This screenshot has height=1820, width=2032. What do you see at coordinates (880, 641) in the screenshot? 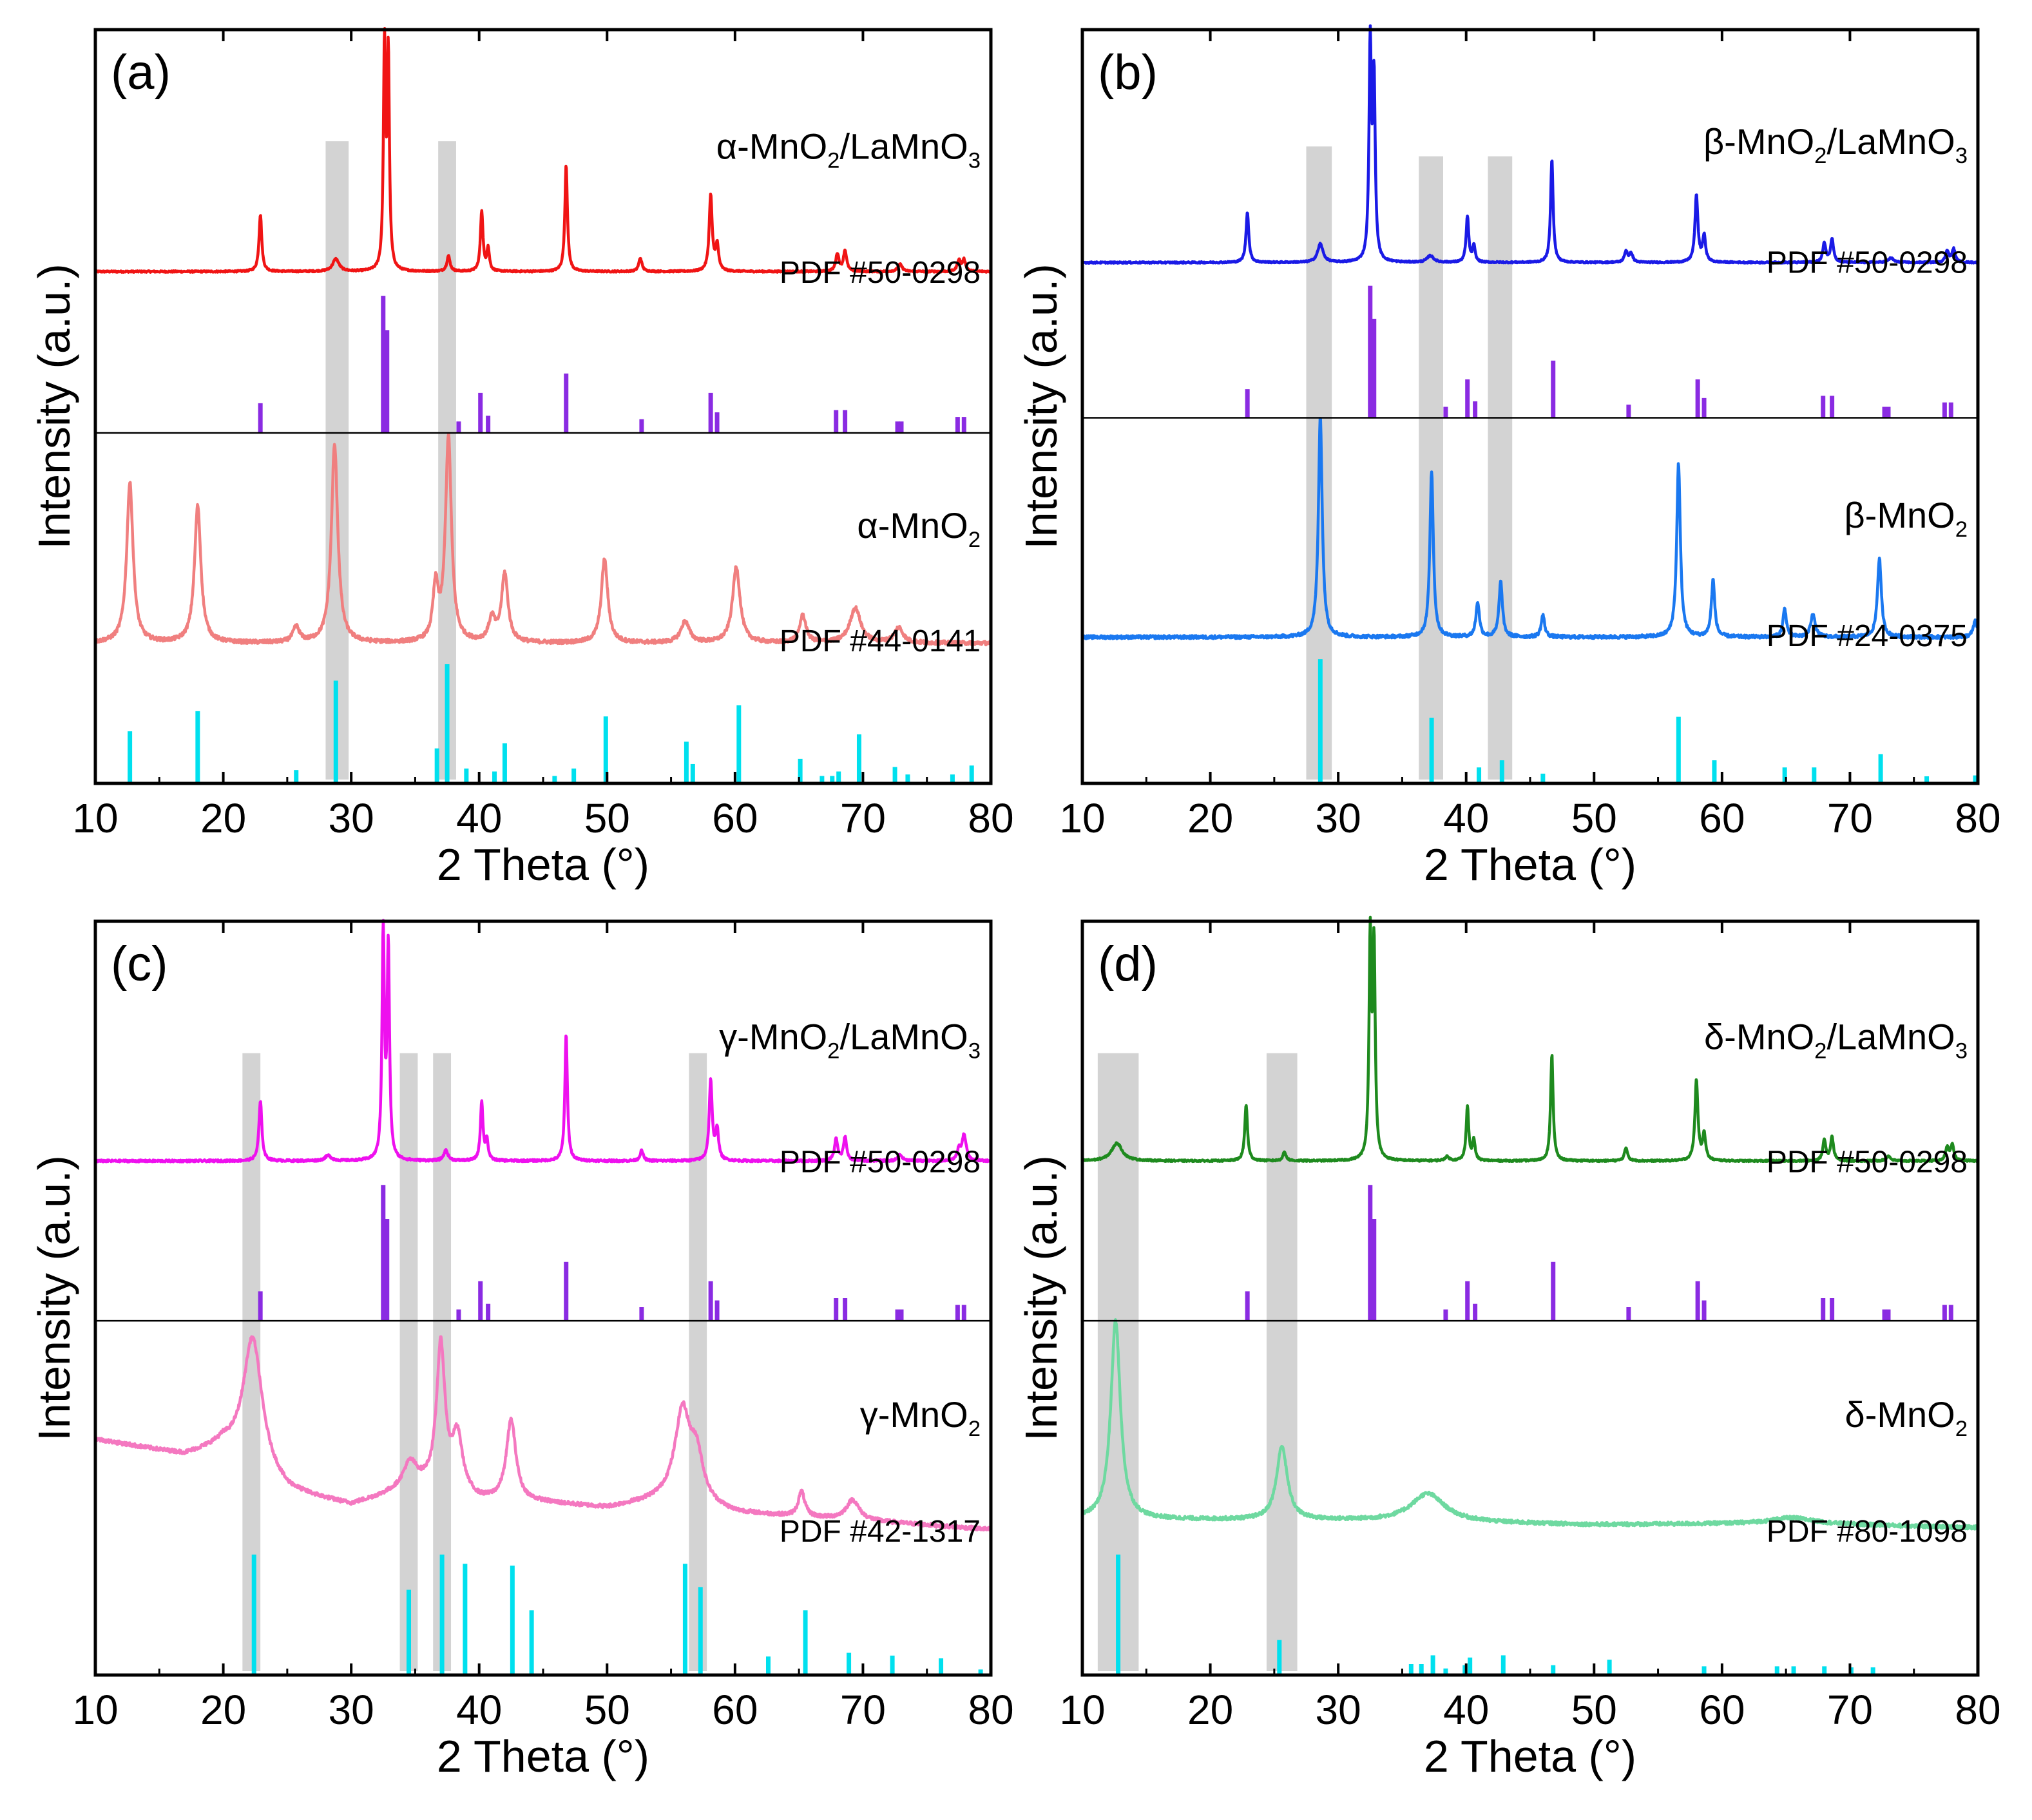
I see `bottom-reference-label: PDF #44-0141` at bounding box center [880, 641].